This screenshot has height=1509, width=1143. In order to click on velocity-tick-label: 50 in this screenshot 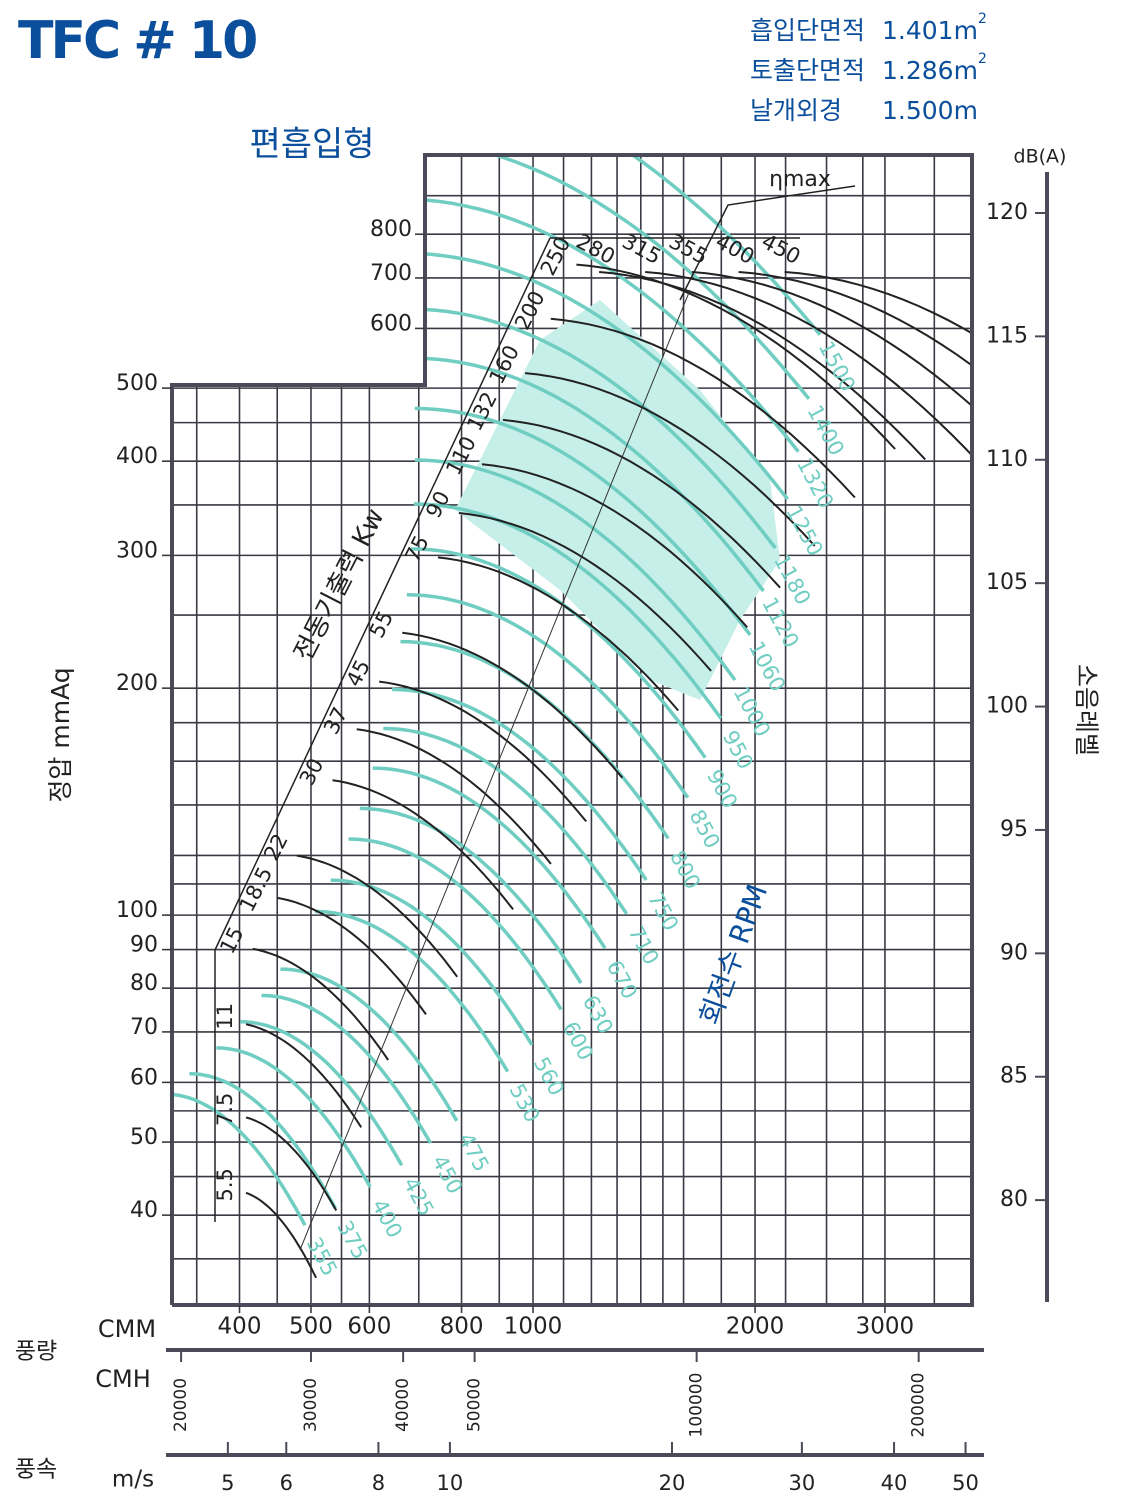, I will do `click(965, 1483)`.